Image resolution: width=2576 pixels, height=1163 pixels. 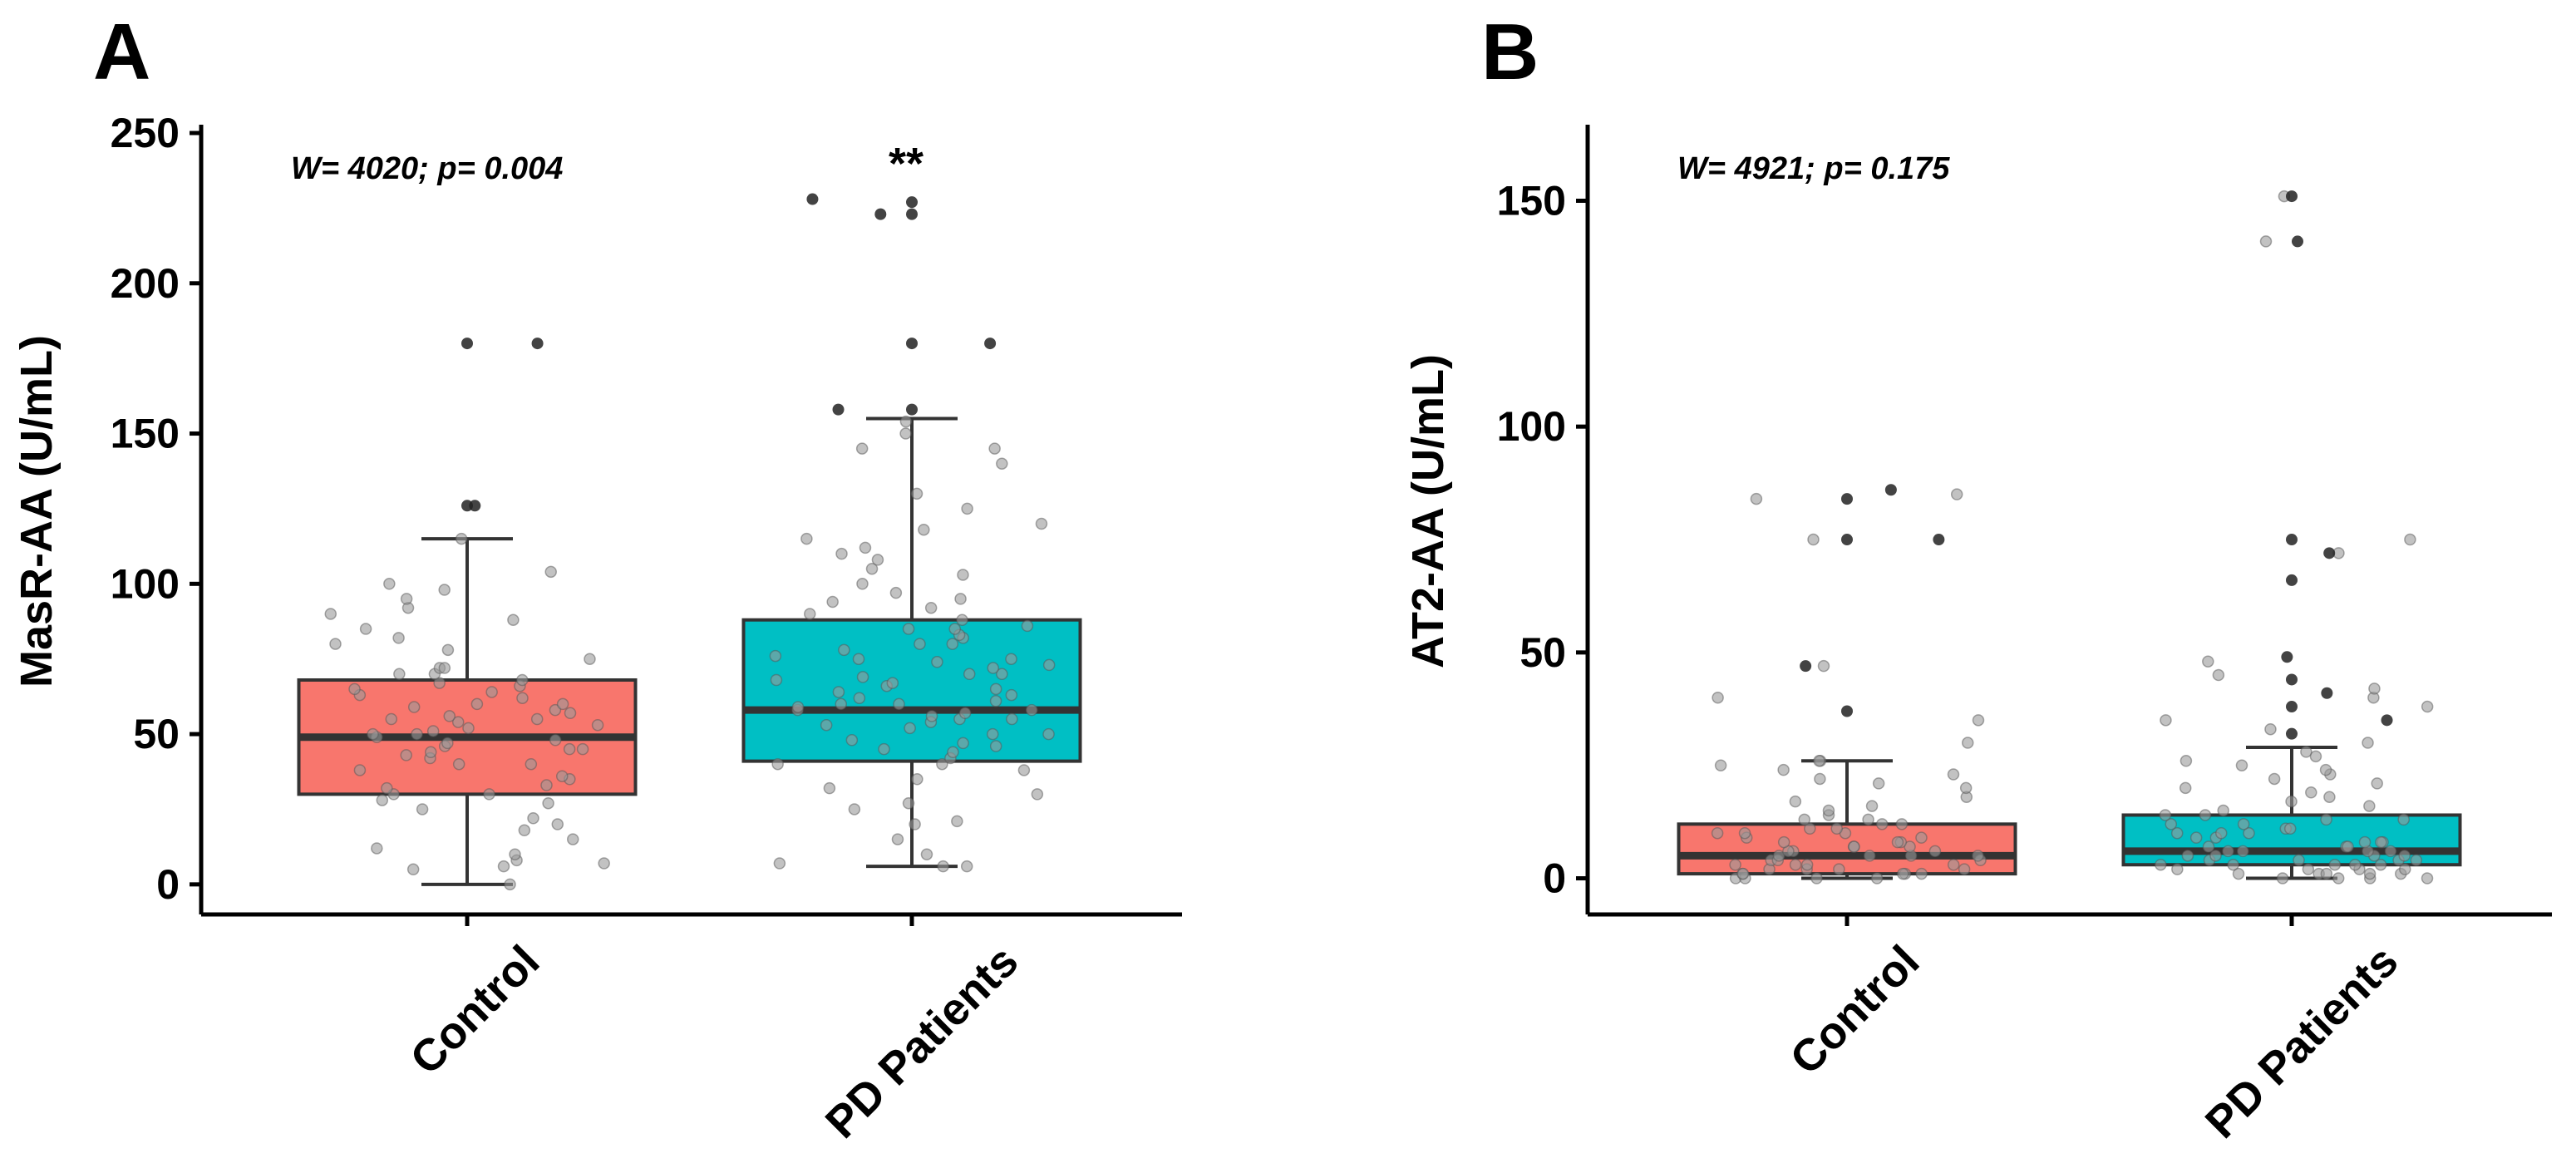 What do you see at coordinates (1554, 878) in the screenshot?
I see `y-tick-label: 0` at bounding box center [1554, 878].